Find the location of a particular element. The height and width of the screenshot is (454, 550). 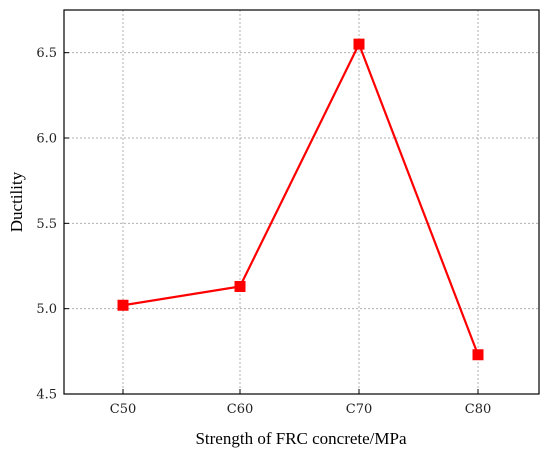

y-axis-title: Ductility is located at coordinates (16, 201).